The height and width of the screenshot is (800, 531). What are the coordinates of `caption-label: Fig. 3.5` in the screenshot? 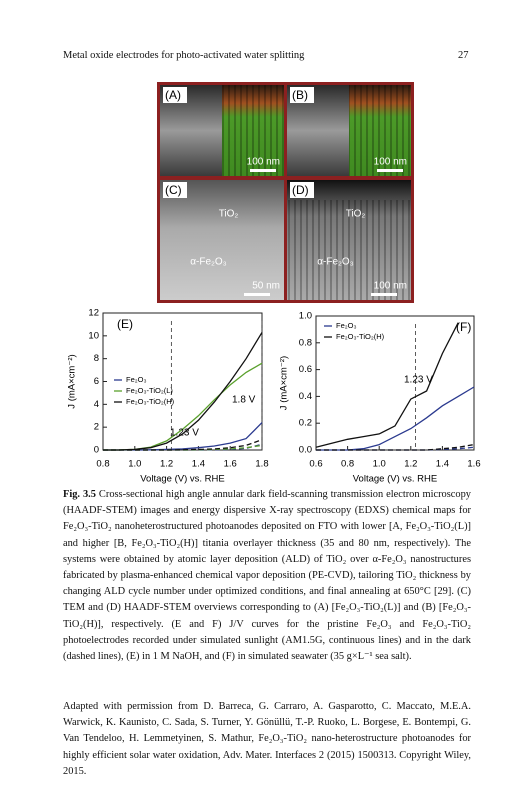 It's located at (79, 494).